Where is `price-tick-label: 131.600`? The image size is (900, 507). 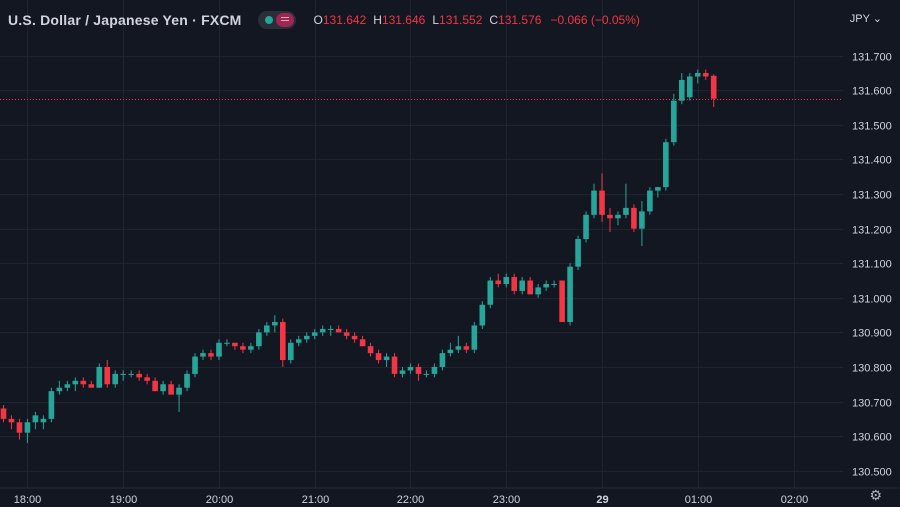
price-tick-label: 131.600 is located at coordinates (872, 92).